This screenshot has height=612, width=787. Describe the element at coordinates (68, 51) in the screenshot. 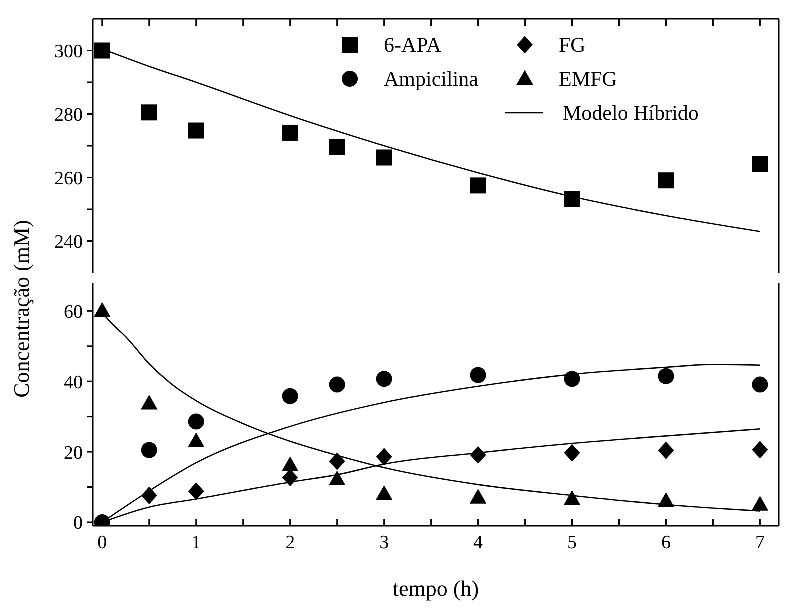

I see `y-tick-label: 300` at that location.